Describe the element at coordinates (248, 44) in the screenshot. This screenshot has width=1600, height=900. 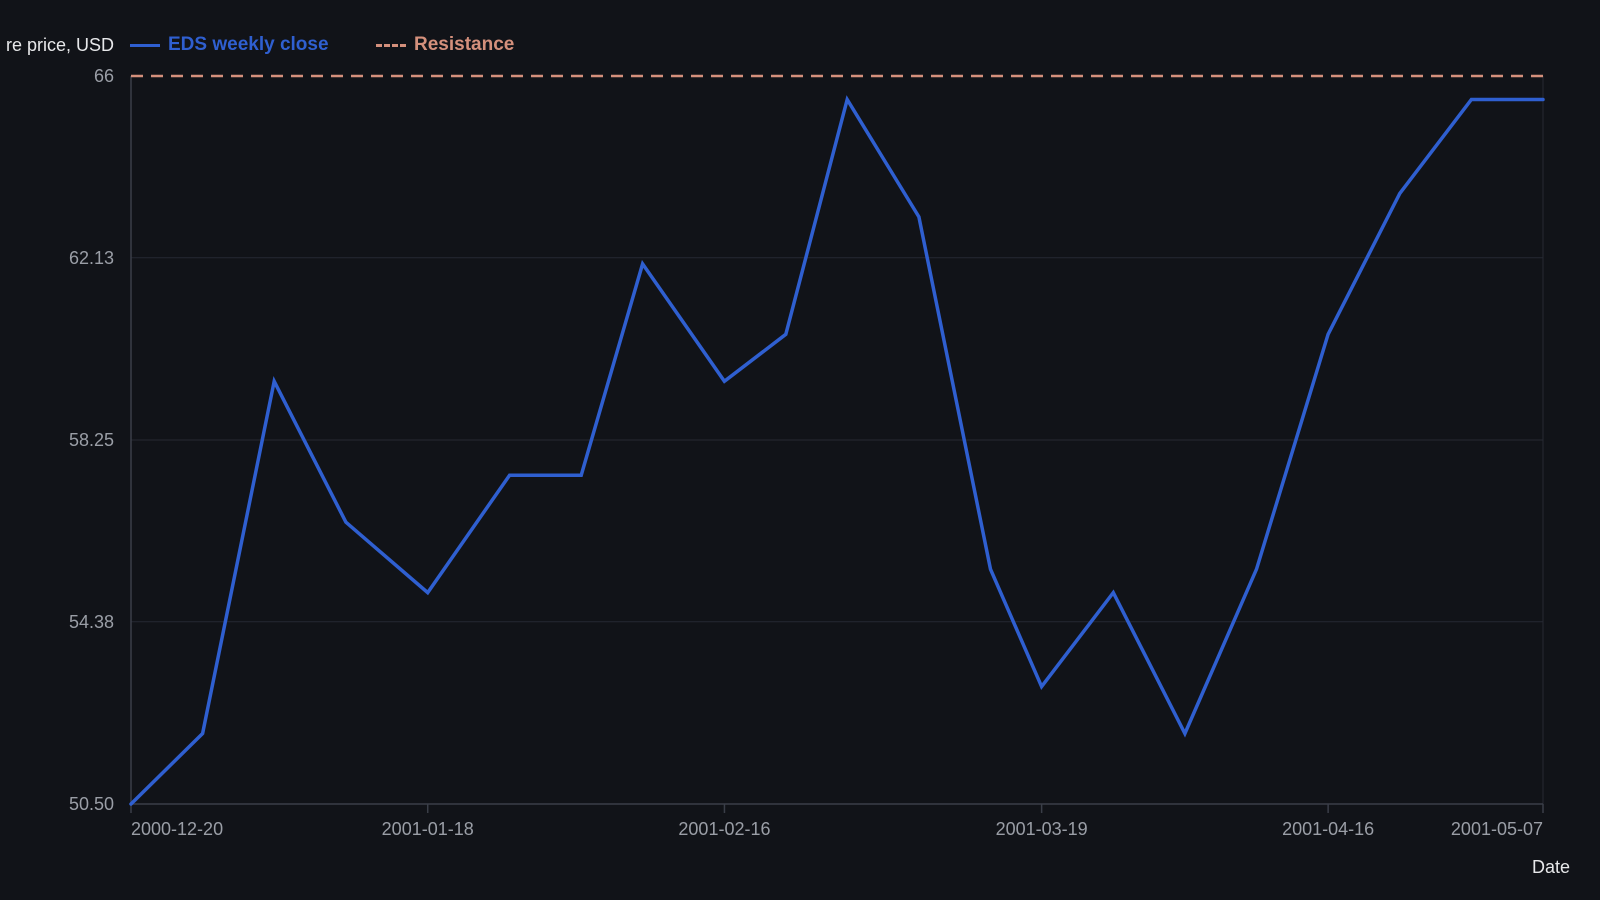
I see `legend-label: EDS weekly close` at that location.